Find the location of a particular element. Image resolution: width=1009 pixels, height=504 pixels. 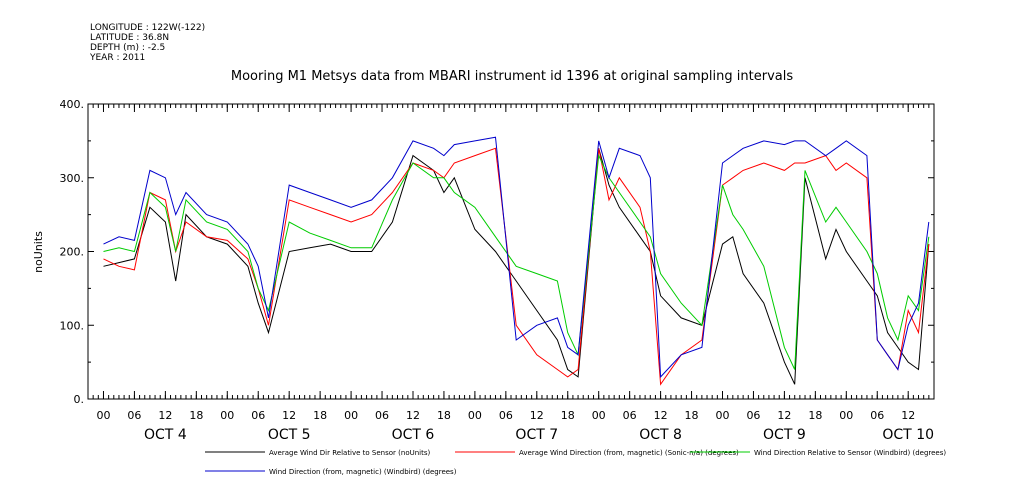

y-tick-label: 100. is located at coordinates (72, 325).